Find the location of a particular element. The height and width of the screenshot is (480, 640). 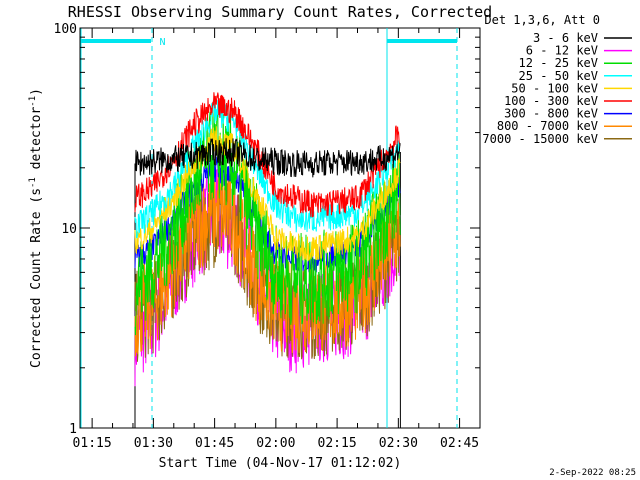

legend-label: 6 - 12 keV is located at coordinates (562, 51).